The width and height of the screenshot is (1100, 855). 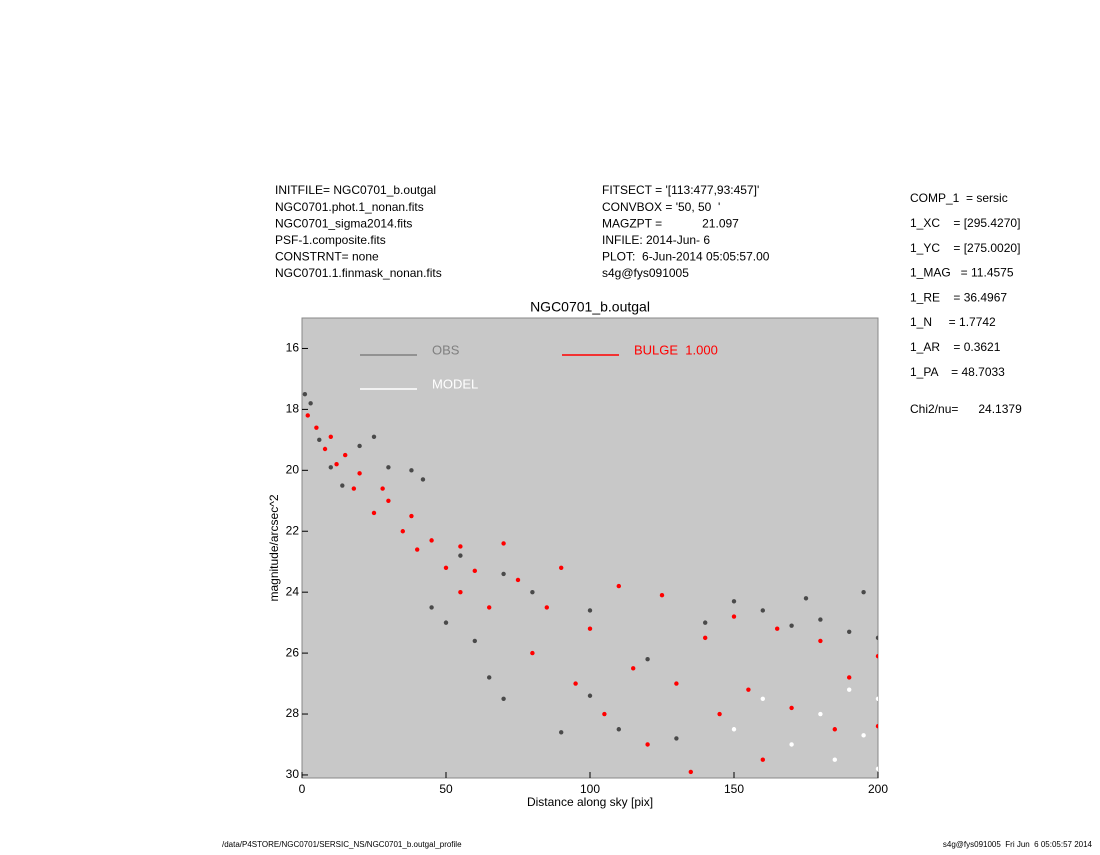 I want to click on component-param: 1_PA = 48.7033, so click(x=957, y=372).